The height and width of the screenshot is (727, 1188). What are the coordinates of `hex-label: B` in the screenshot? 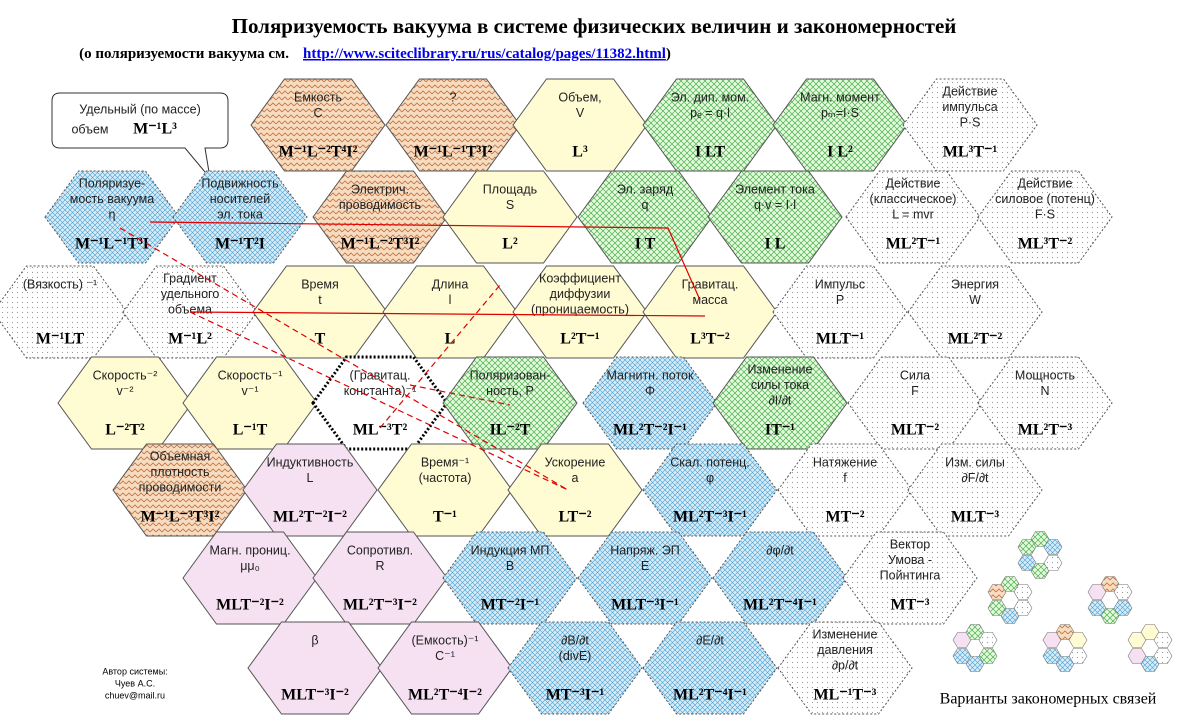 It's located at (510, 566).